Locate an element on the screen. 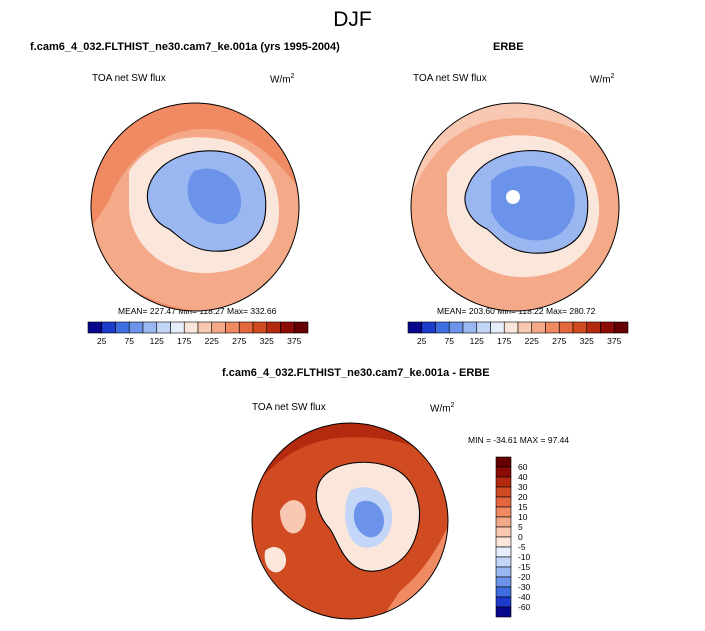 The height and width of the screenshot is (631, 705). colorbar-tick-label: -30 is located at coordinates (524, 587).